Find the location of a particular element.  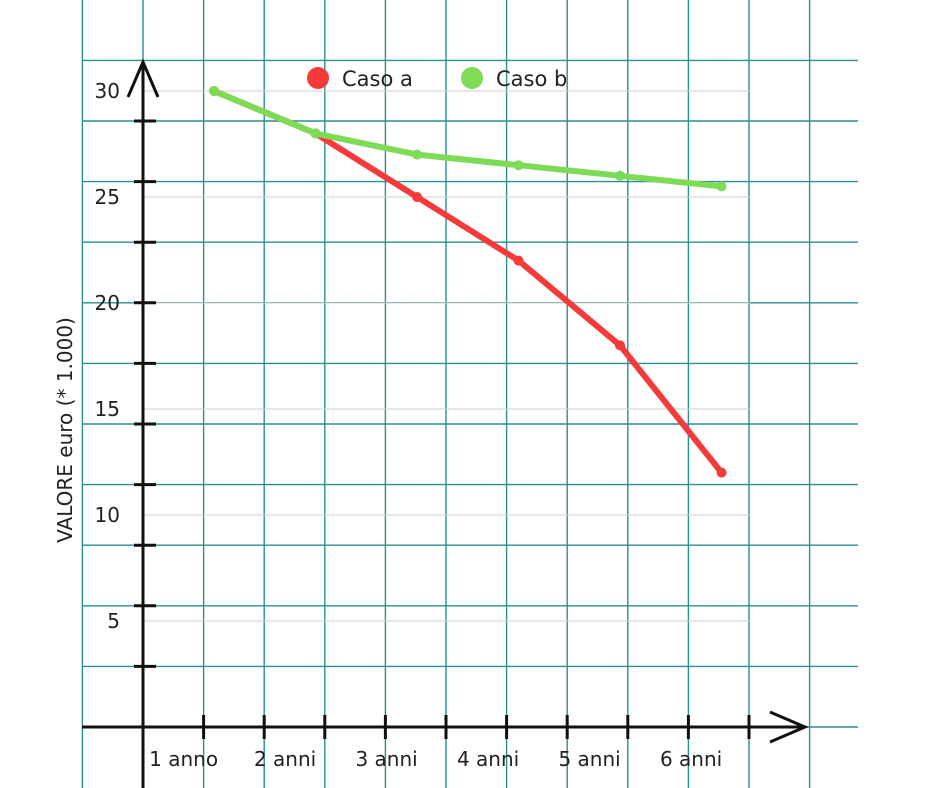

x-tick-label: 3 anni is located at coordinates (386, 759).